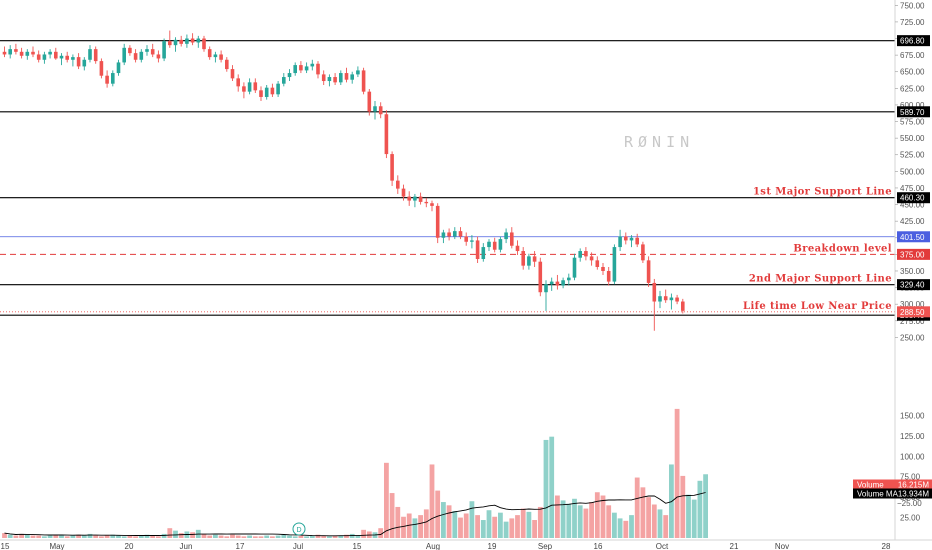  I want to click on indicator-badge: D, so click(299, 529).